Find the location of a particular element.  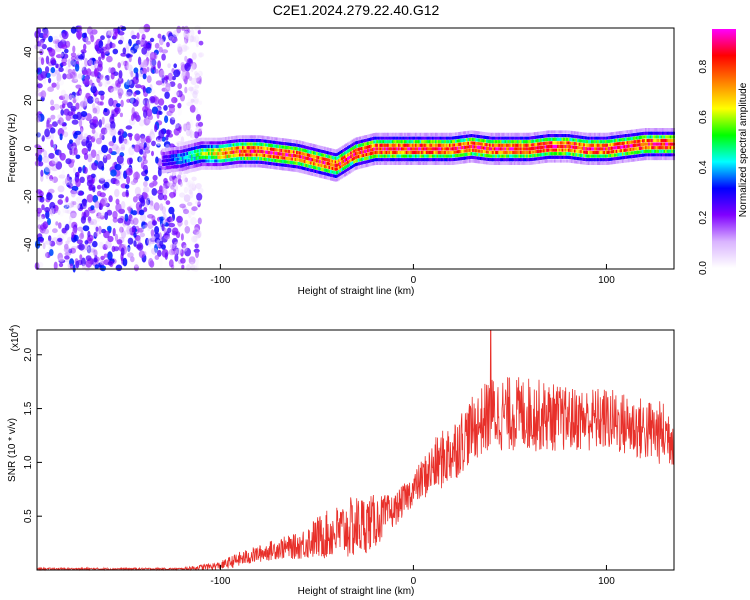

x-tick-label: 0 is located at coordinates (414, 581).